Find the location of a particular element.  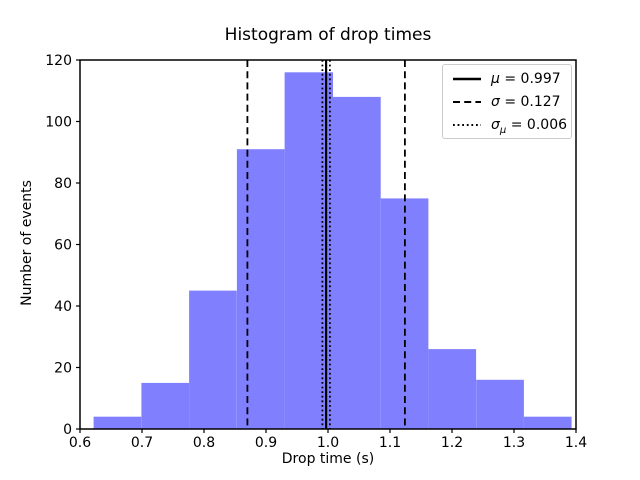

legend-label-mu: μ = 0.997 is located at coordinates (526, 78).